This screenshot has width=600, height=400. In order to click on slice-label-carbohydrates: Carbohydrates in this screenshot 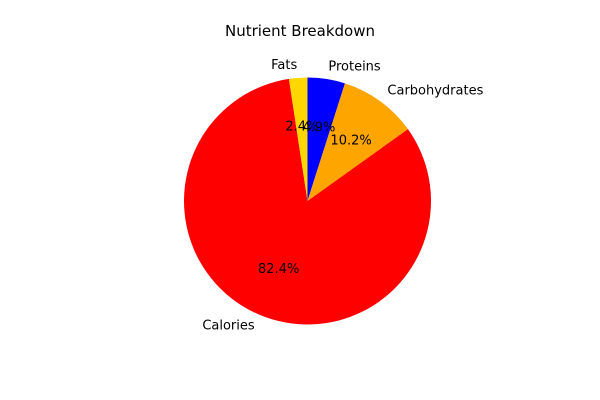, I will do `click(435, 91)`.